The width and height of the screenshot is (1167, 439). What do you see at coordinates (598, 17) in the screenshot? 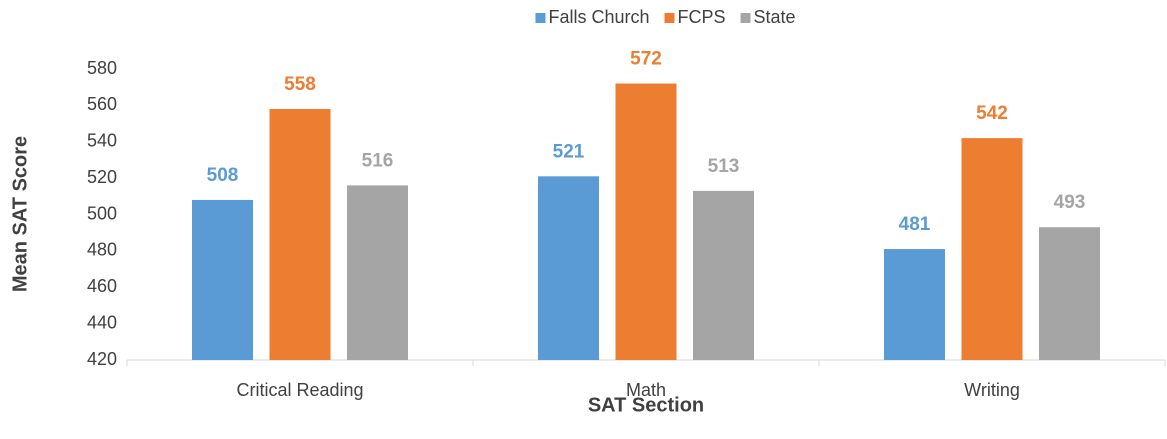
I see `legend-label: Falls Church` at bounding box center [598, 17].